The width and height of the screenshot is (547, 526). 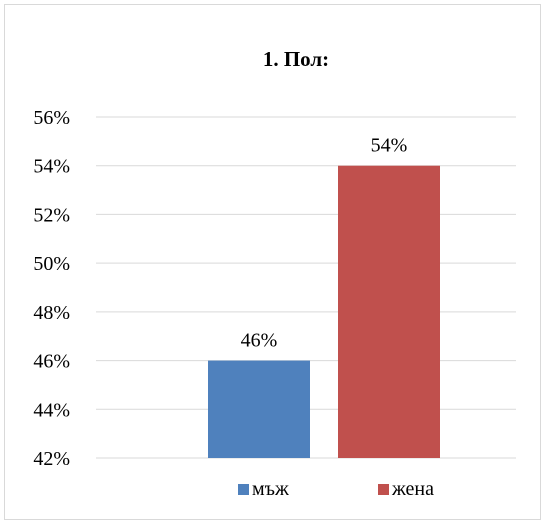 What do you see at coordinates (296, 59) in the screenshot?
I see `chart-title: 1. Пол:` at bounding box center [296, 59].